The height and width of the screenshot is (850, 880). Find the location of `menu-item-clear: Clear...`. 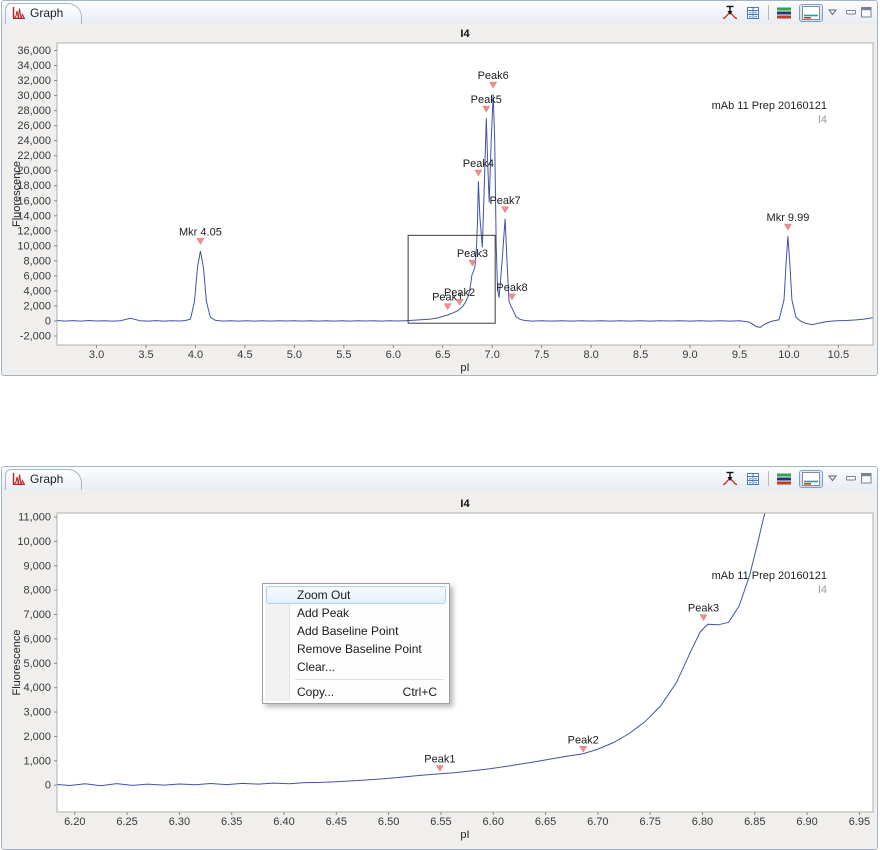

menu-item-clear: Clear... is located at coordinates (356, 667).